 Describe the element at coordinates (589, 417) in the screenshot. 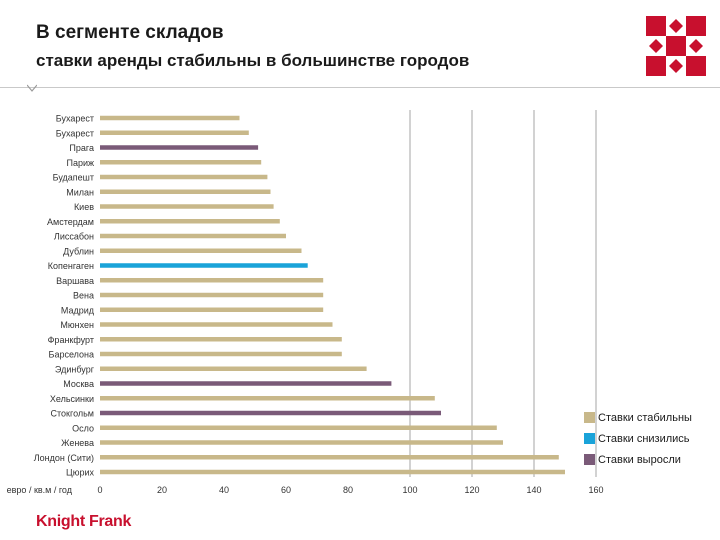

I see `legend-swatch-stable` at that location.